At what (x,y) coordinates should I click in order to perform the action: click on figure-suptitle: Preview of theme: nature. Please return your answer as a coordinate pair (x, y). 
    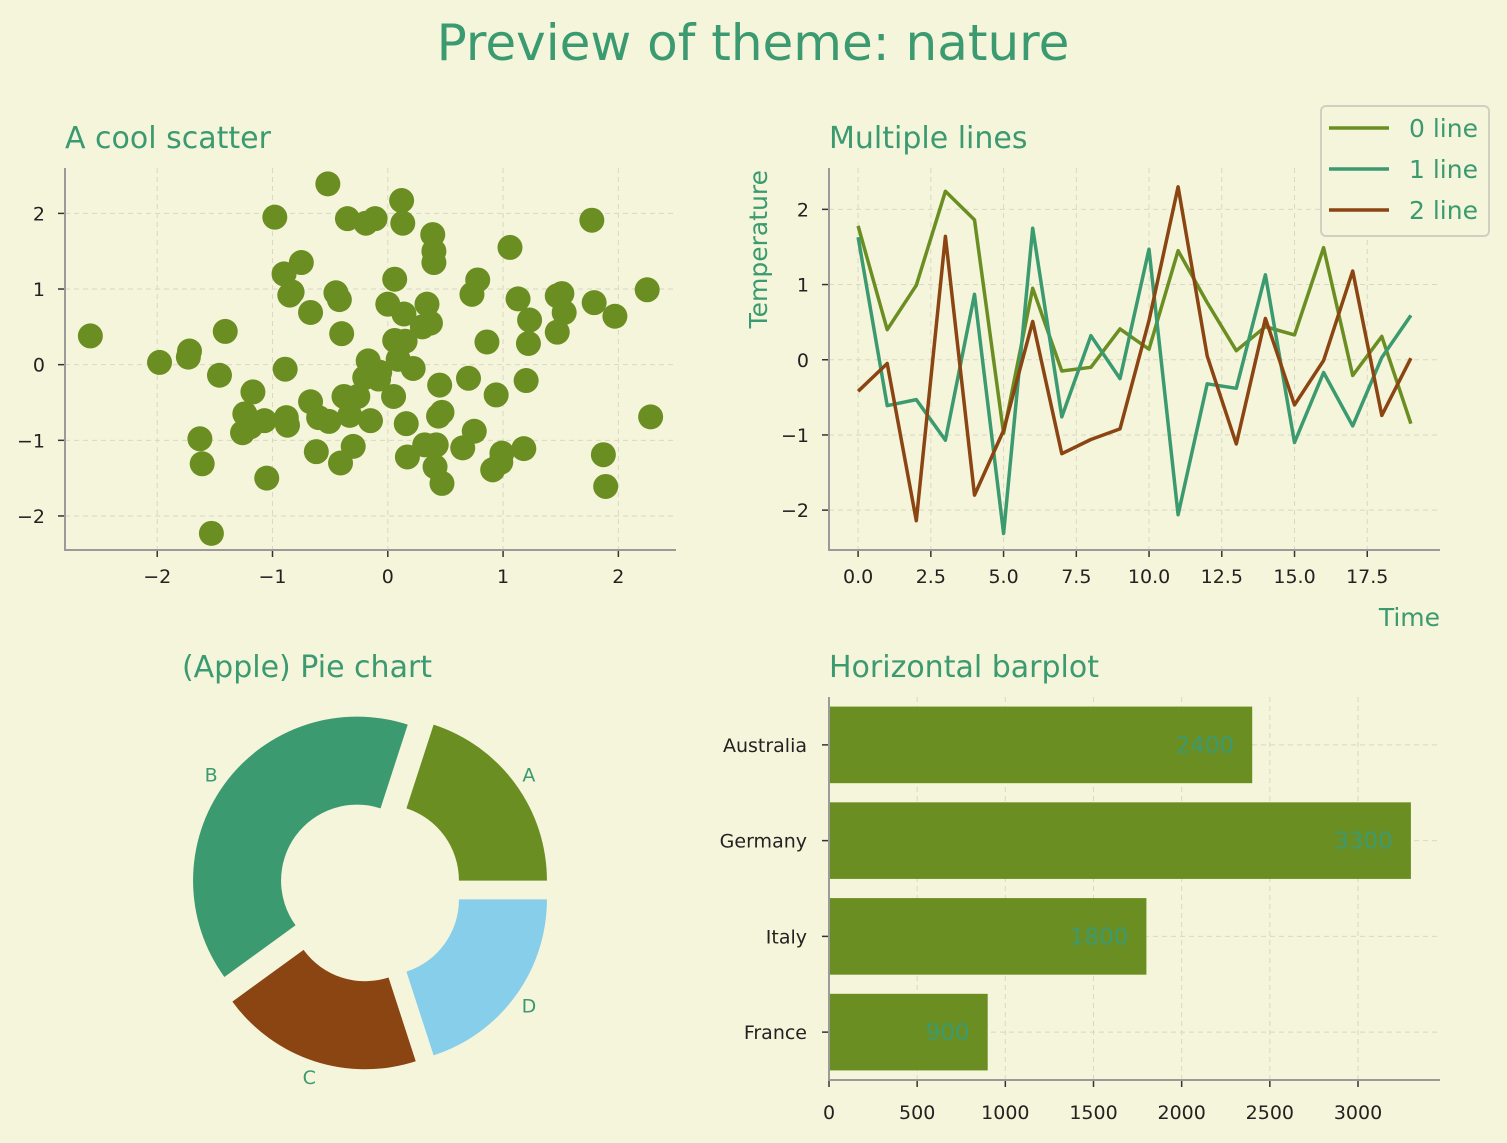
    Looking at the image, I should click on (753, 43).